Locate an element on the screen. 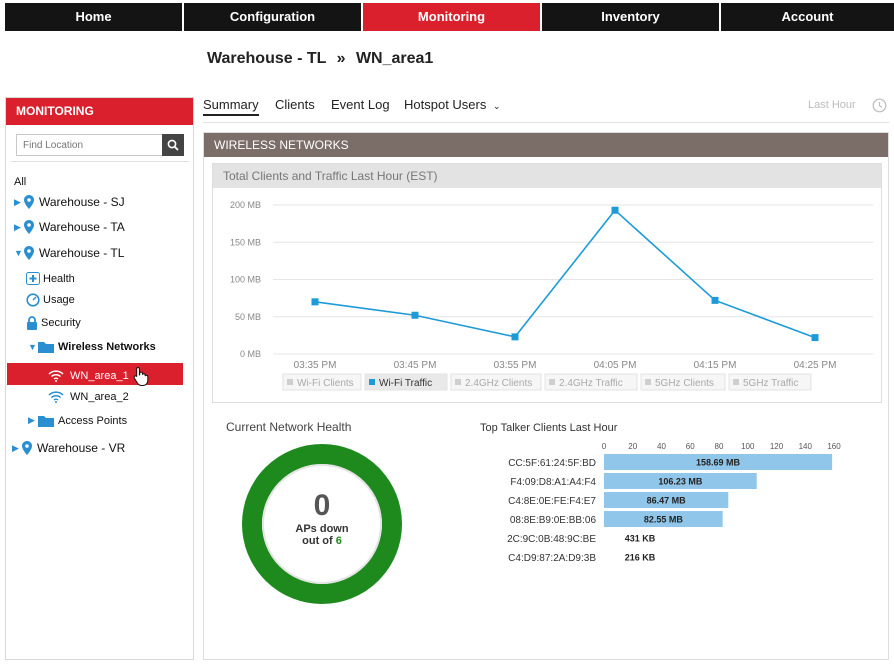  category-label: C4:D9:87:2A:D9:3B is located at coordinates (552, 558).